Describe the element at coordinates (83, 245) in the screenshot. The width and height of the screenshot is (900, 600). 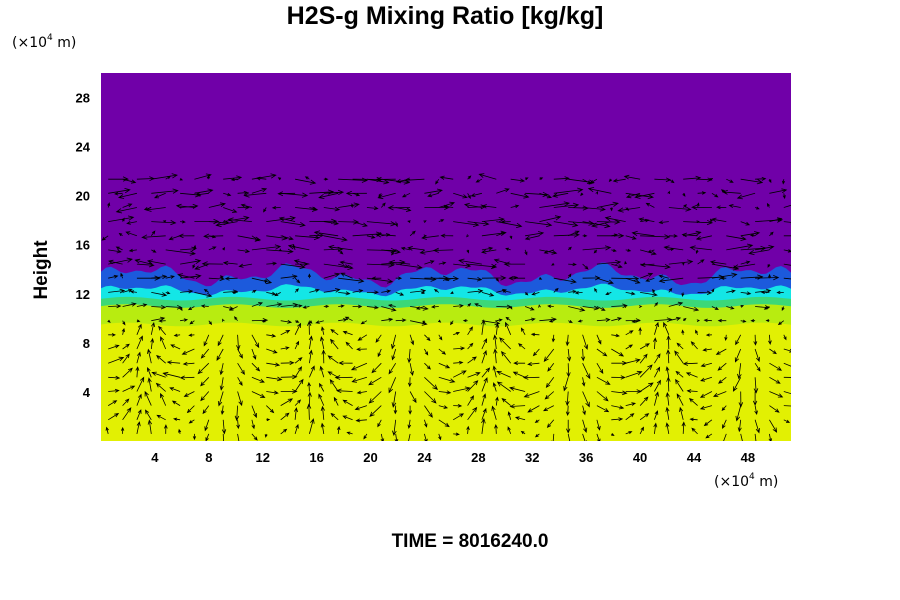
I see `y-tick-label-3: 16` at that location.